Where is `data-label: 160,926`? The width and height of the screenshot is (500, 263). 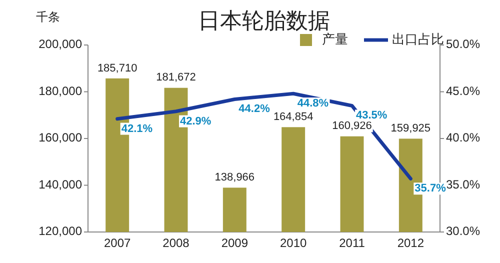
data-label: 160,926 is located at coordinates (352, 126).